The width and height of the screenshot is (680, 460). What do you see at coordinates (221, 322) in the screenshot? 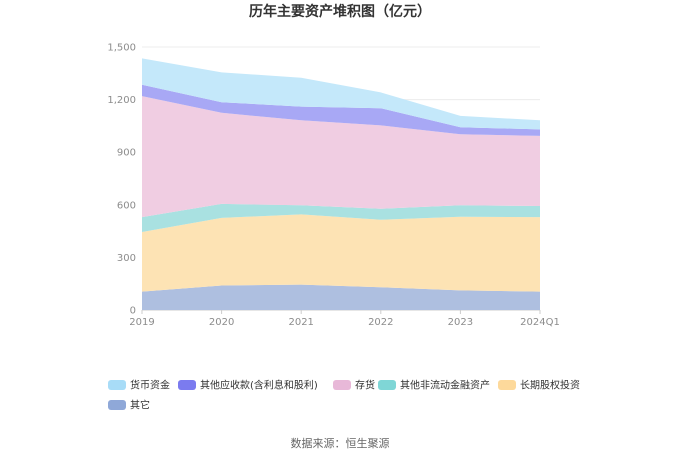
I see `x-tick-label: 2020` at bounding box center [221, 322].